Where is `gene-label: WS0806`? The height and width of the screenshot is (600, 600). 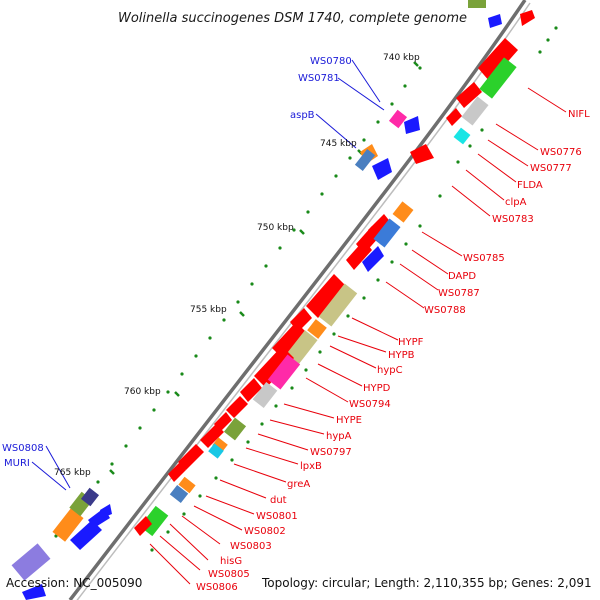
gene-label: WS0806 is located at coordinates (217, 587).